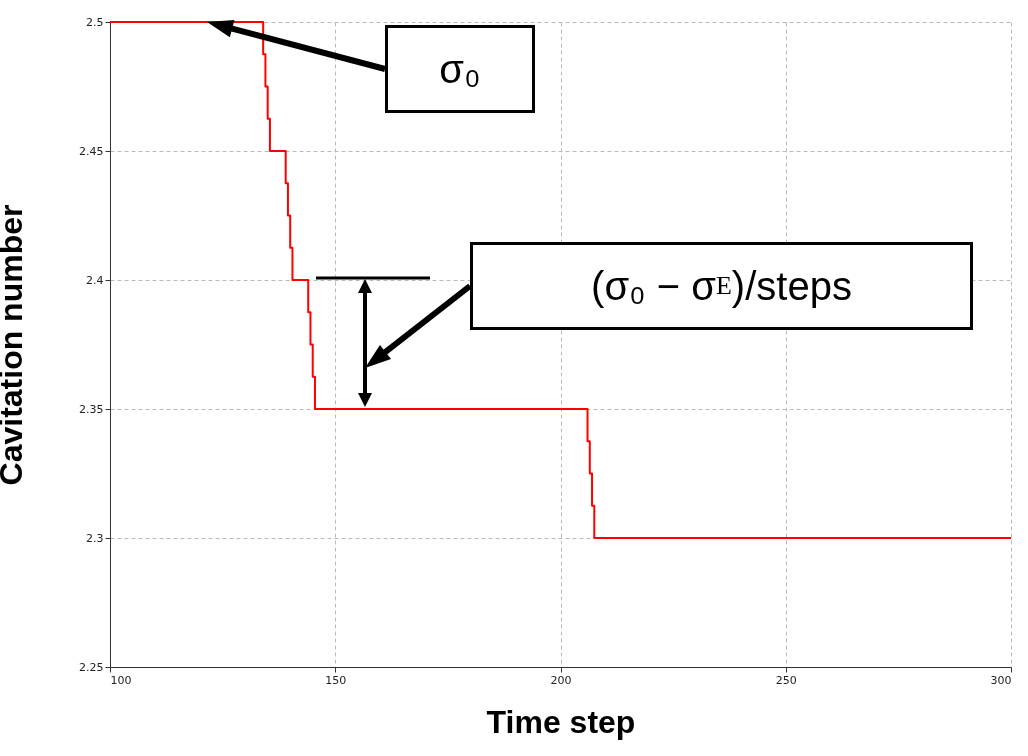 The height and width of the screenshot is (756, 1028). Describe the element at coordinates (561, 680) in the screenshot. I see `x-tick-label: 200` at that location.